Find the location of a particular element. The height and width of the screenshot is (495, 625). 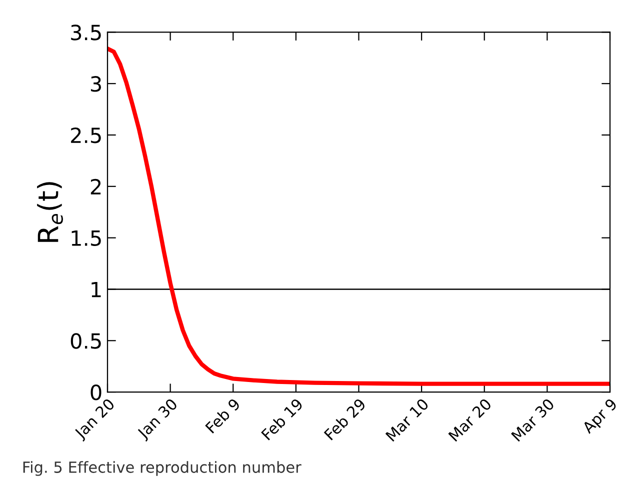

x-tick-label: Mar 30 is located at coordinates (532, 420).